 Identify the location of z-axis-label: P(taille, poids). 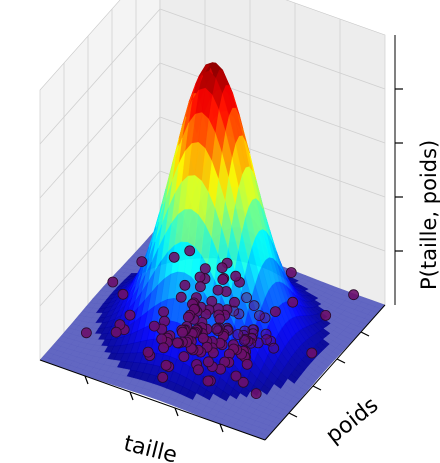
(428, 215).